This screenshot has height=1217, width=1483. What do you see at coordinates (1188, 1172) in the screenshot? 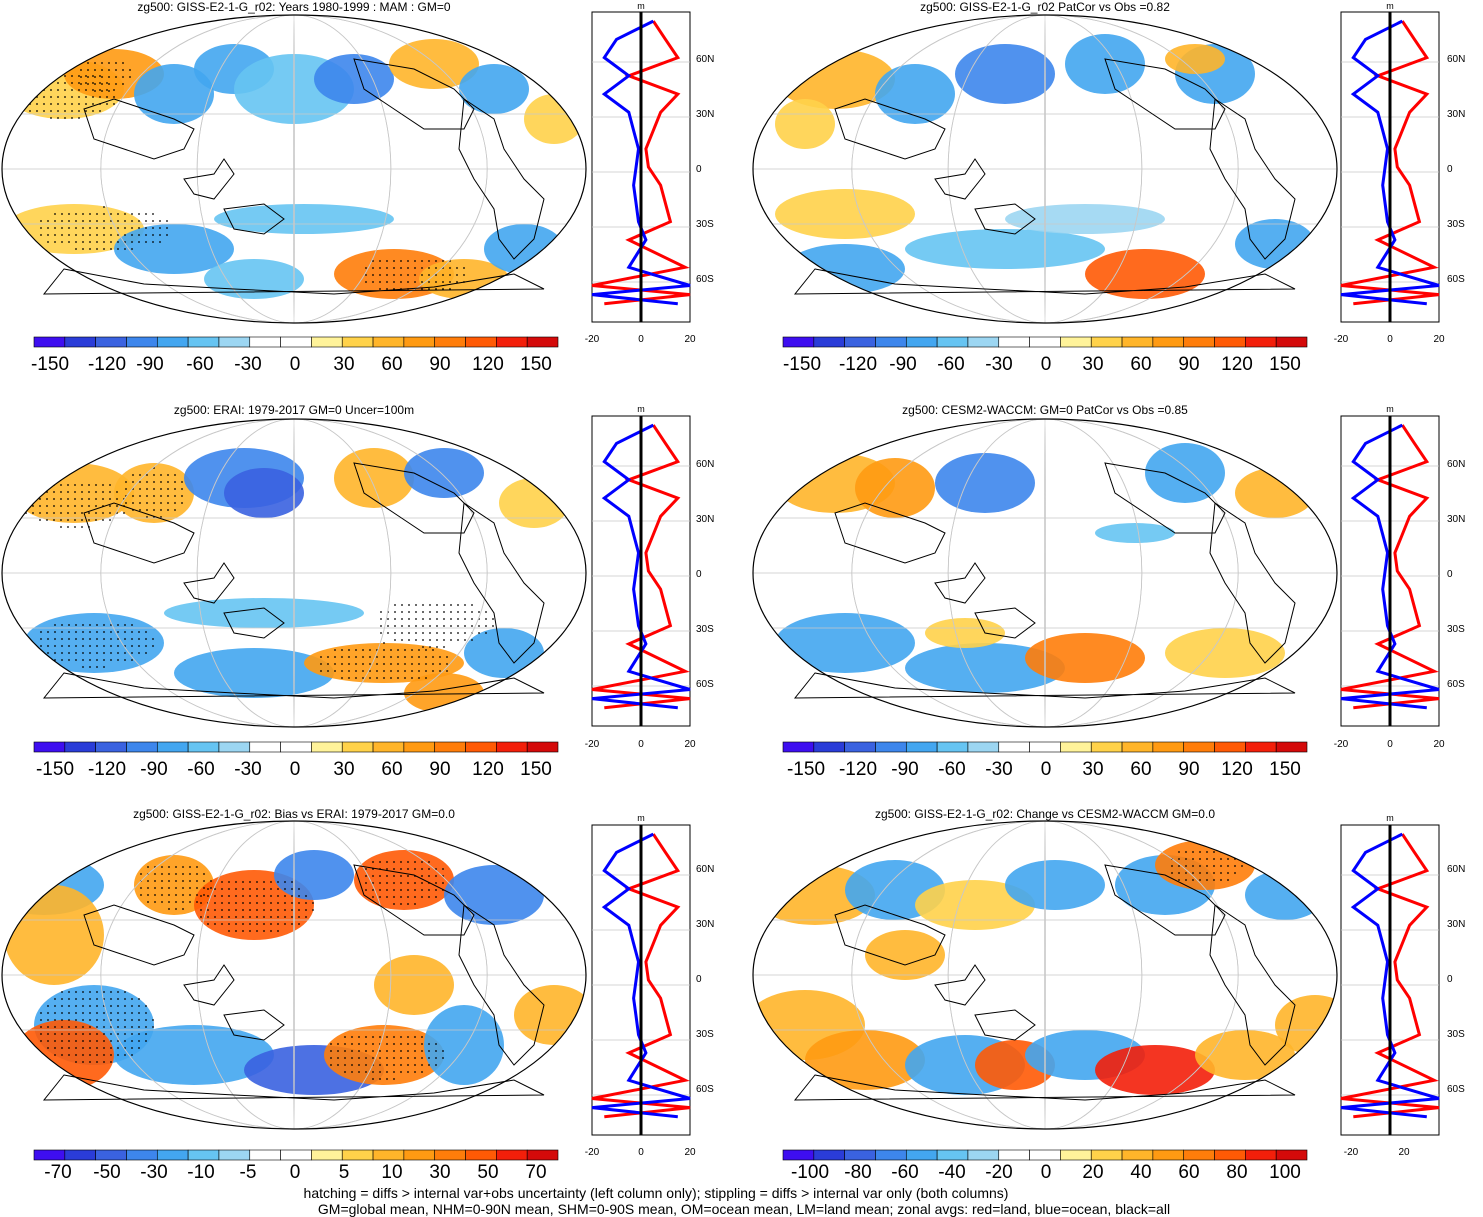
I see `colorbar-label-6-9: 60` at bounding box center [1188, 1172].